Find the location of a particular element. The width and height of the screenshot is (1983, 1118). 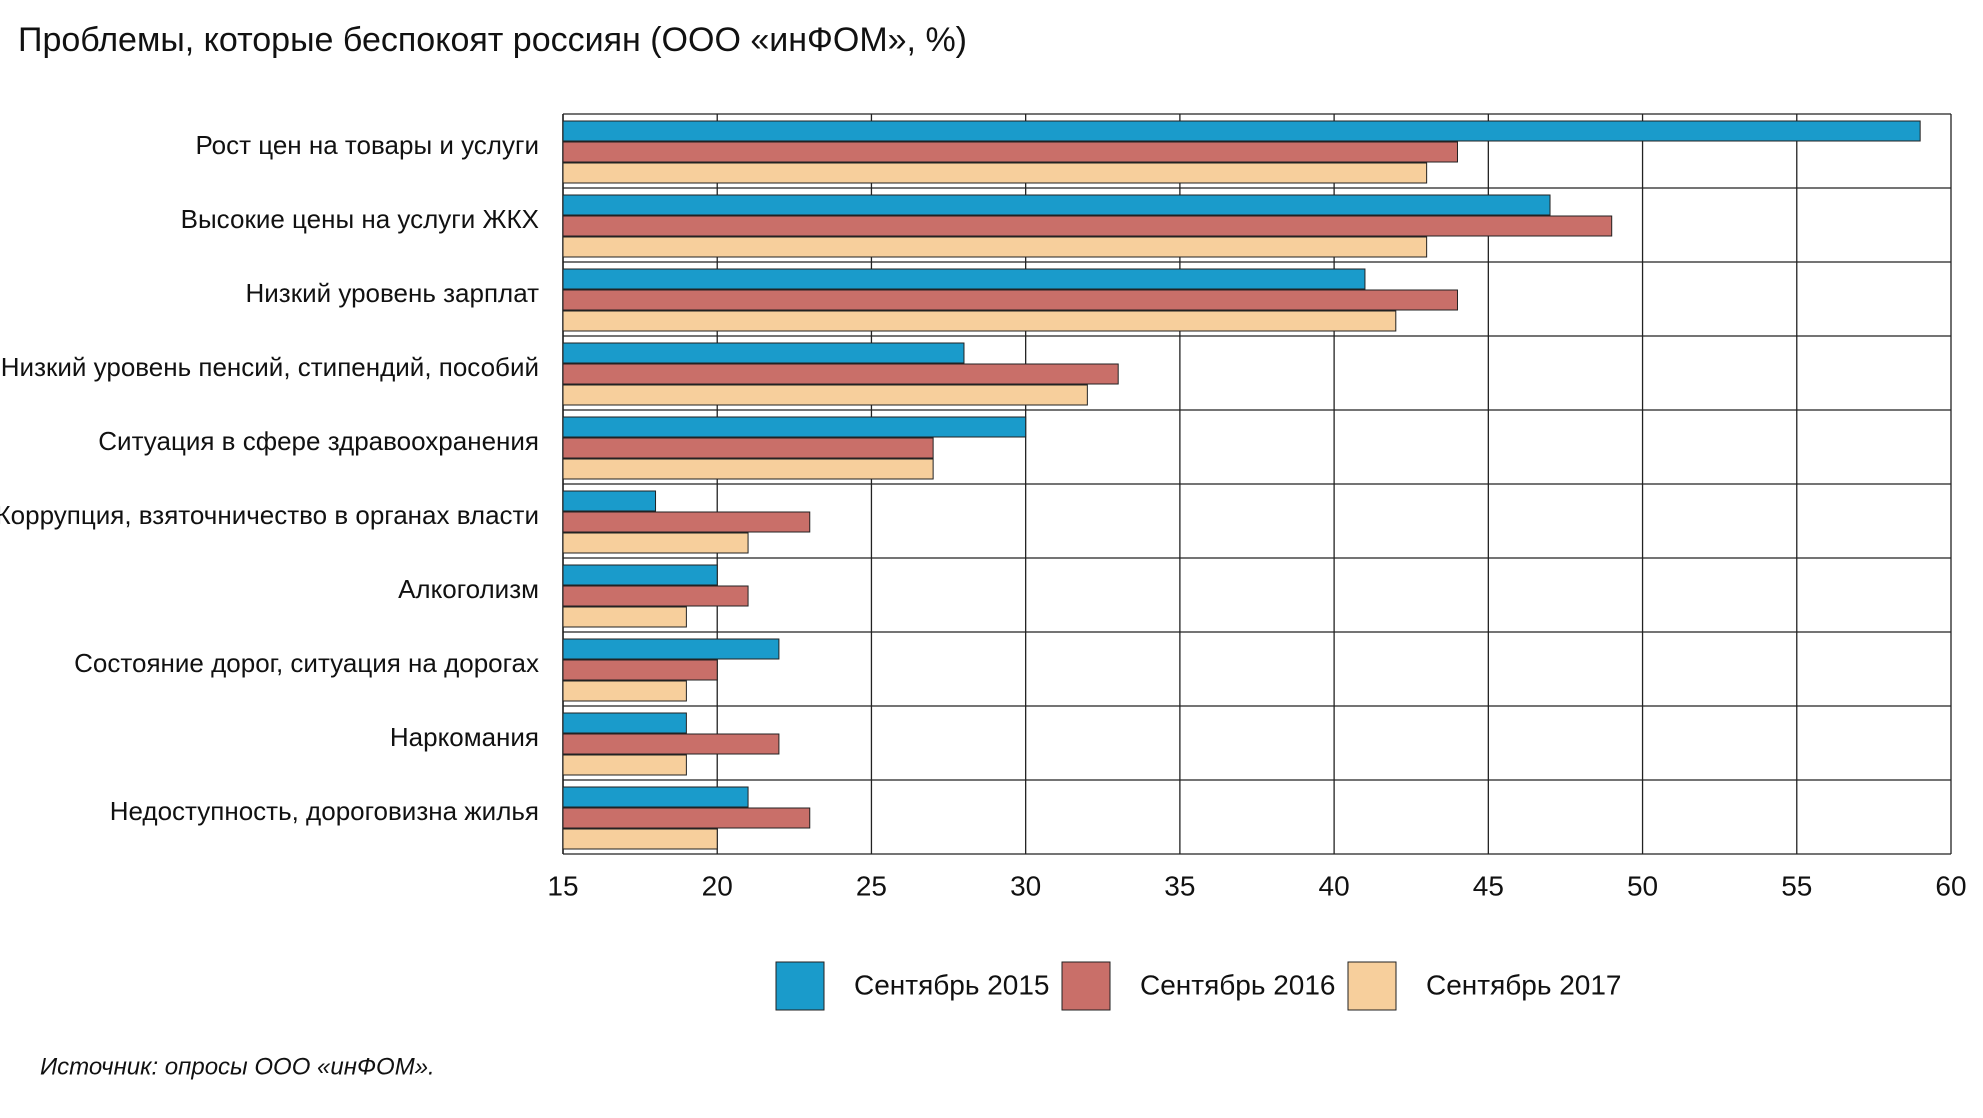

x-tick-label: 25 is located at coordinates (871, 885).